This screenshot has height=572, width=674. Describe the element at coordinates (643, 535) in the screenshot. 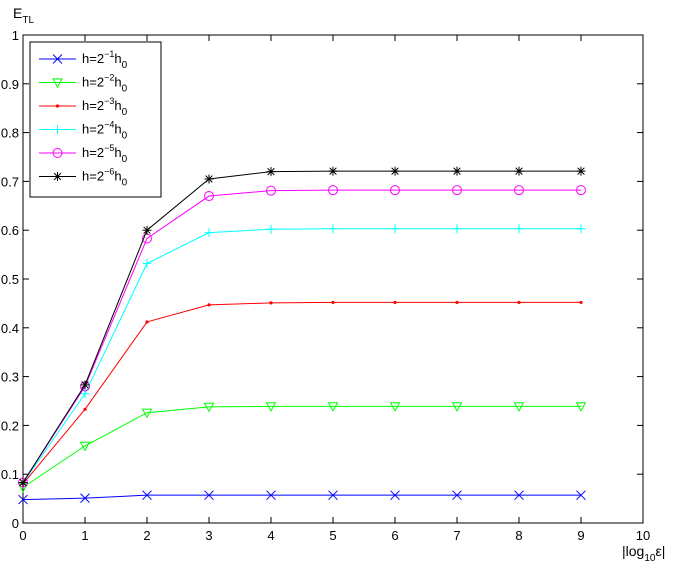

I see `x-tick-label: 10` at that location.